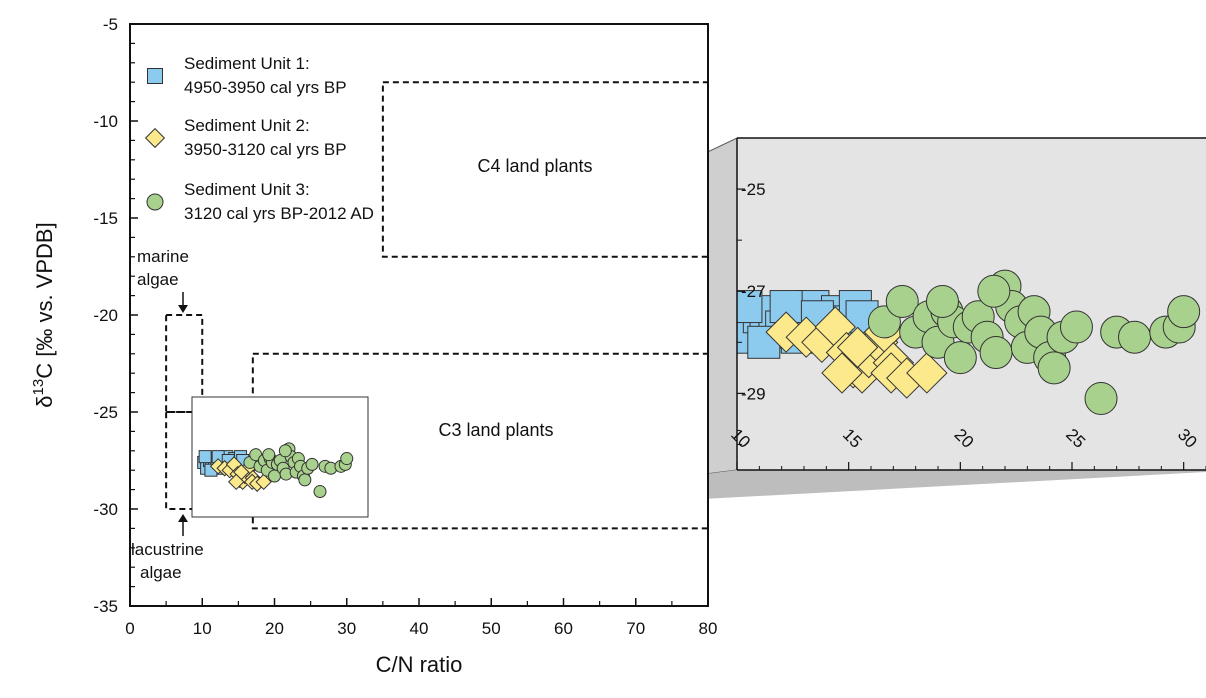  Describe the element at coordinates (155, 202) in the screenshot. I see `legend-marker-s3` at that location.